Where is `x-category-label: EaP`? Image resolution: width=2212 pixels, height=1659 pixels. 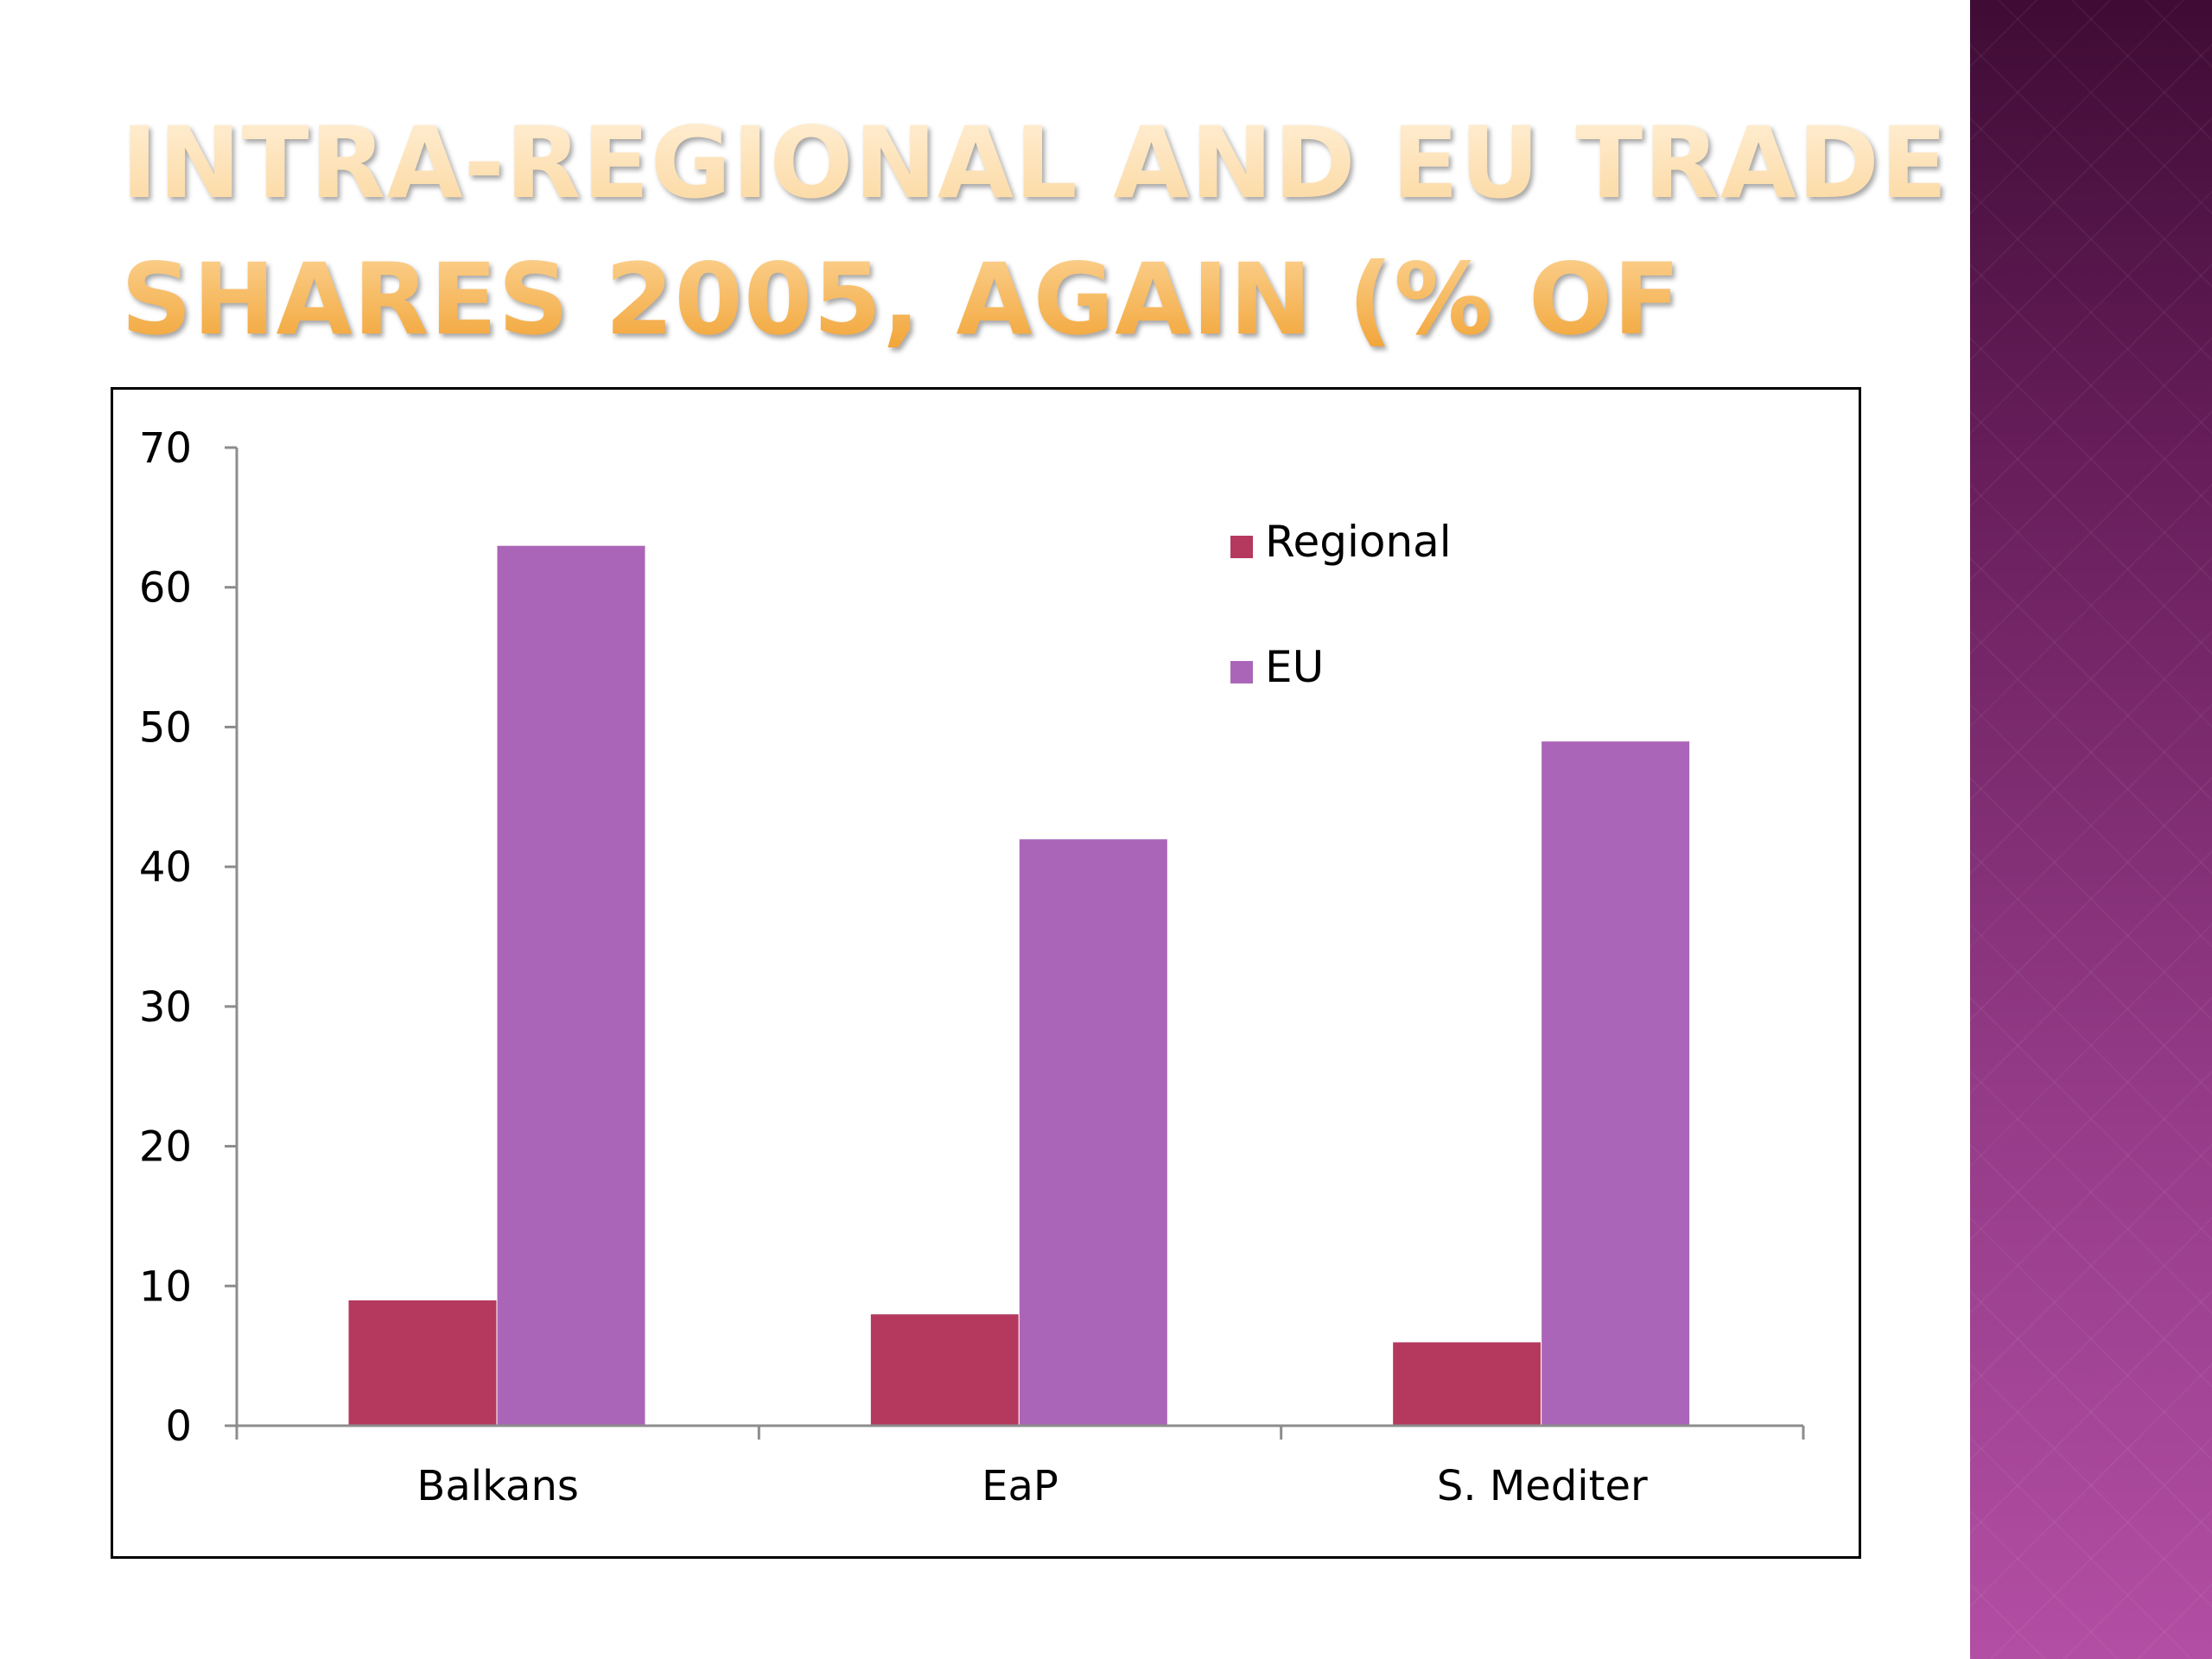
x-category-label: EaP is located at coordinates (1020, 1486).